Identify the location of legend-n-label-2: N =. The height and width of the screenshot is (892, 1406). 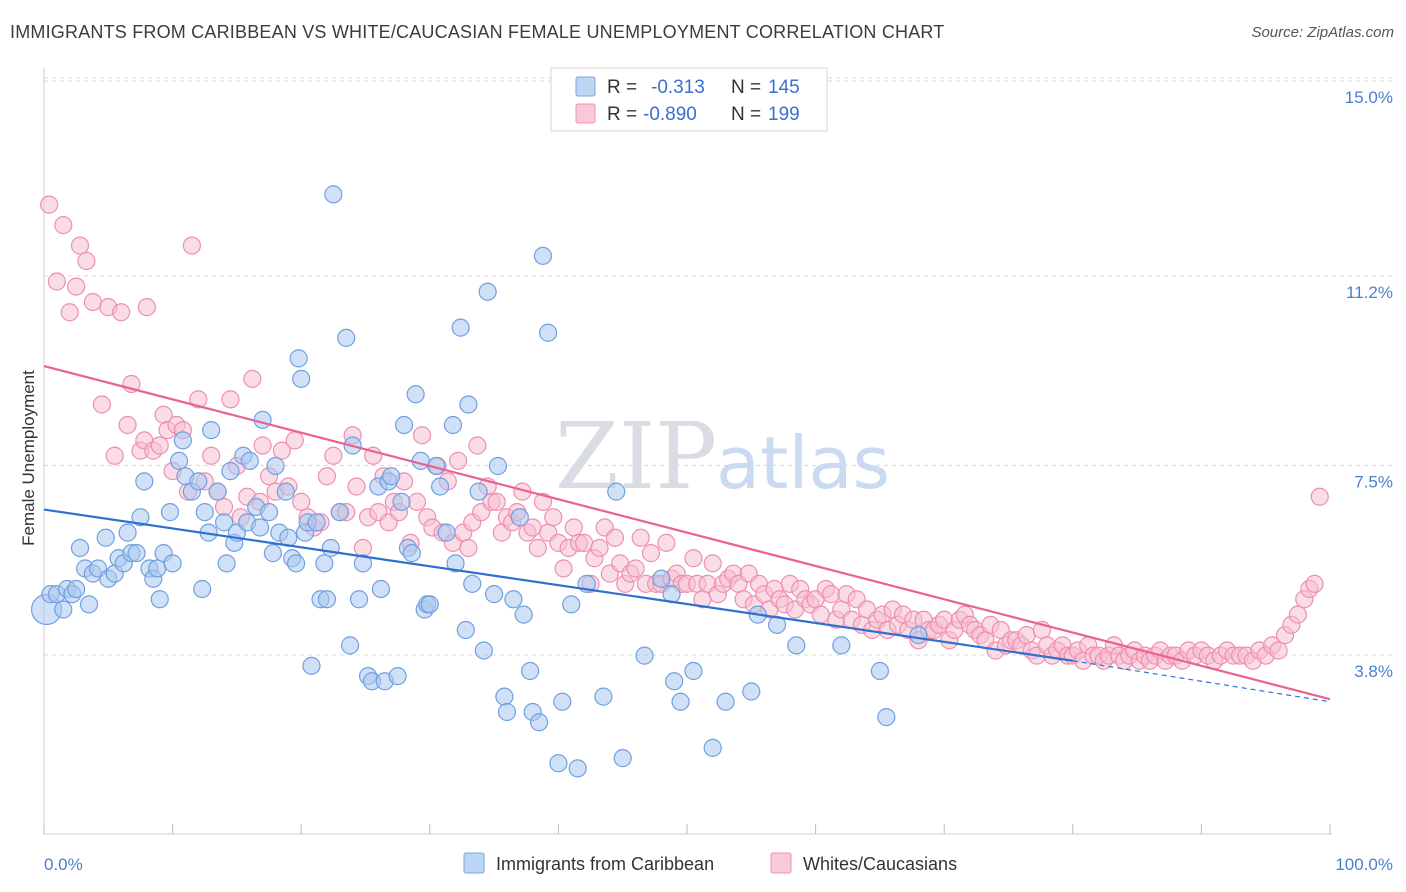
(746, 114).